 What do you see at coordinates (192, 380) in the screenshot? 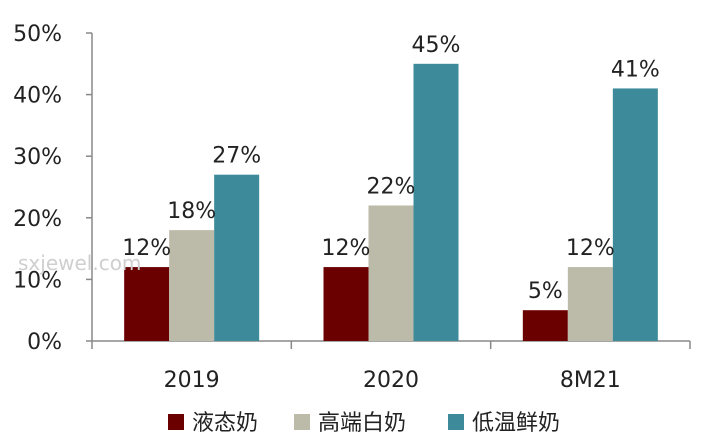
I see `x-tick-label: 2019` at bounding box center [192, 380].